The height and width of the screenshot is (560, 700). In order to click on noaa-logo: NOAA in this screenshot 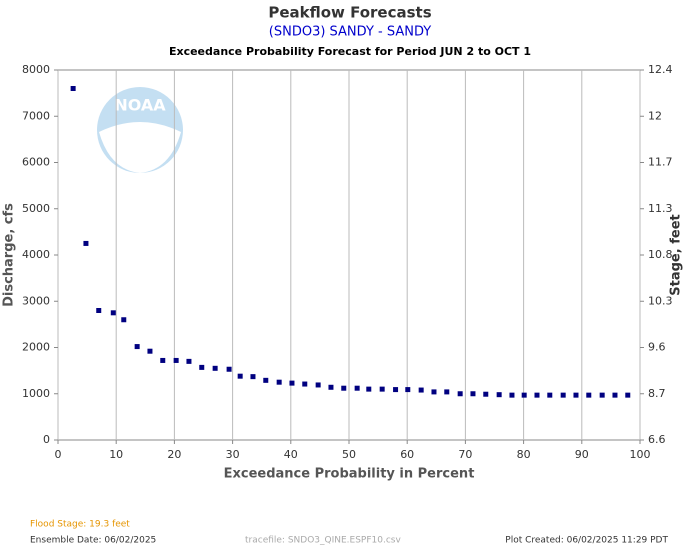, I will do `click(140, 130)`.